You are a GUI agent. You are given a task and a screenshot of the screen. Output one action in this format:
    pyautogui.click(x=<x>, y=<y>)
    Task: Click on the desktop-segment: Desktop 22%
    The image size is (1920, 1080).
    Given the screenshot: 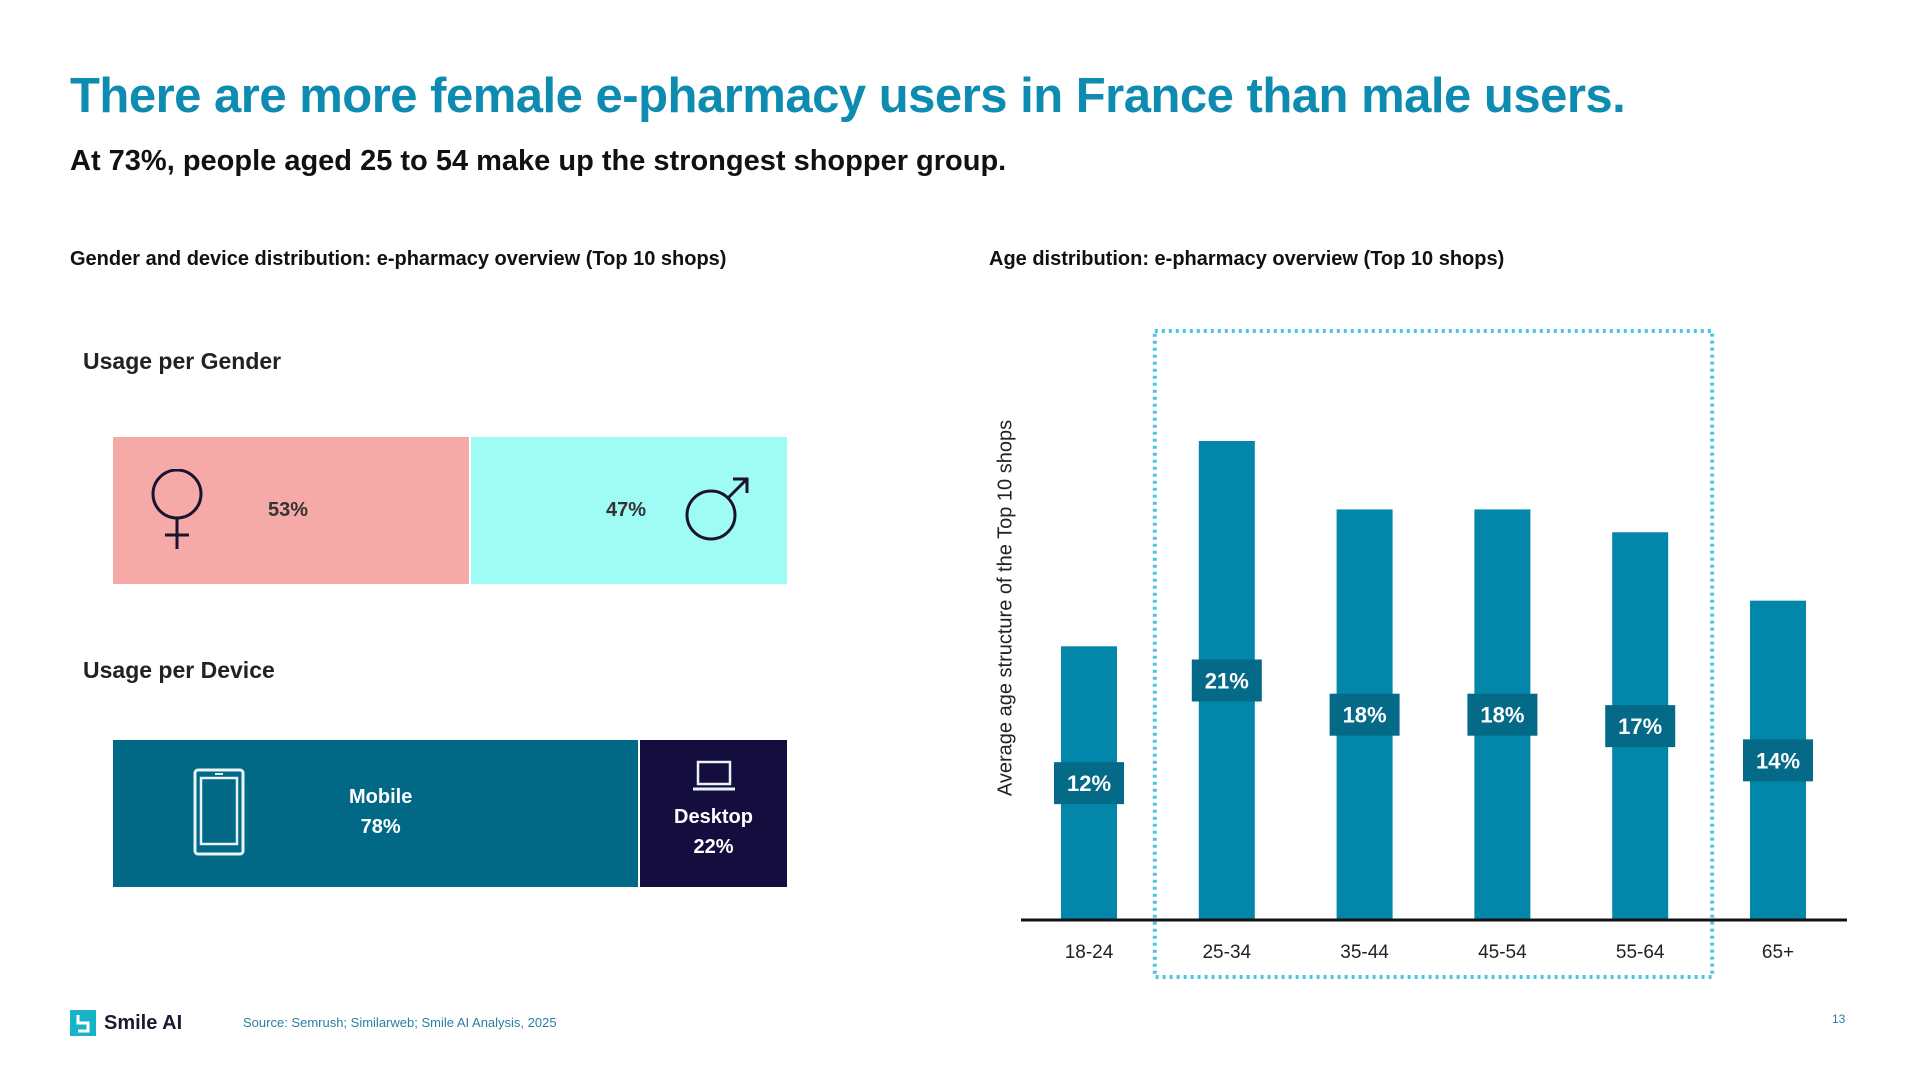 What is the action you would take?
    pyautogui.click(x=713, y=813)
    